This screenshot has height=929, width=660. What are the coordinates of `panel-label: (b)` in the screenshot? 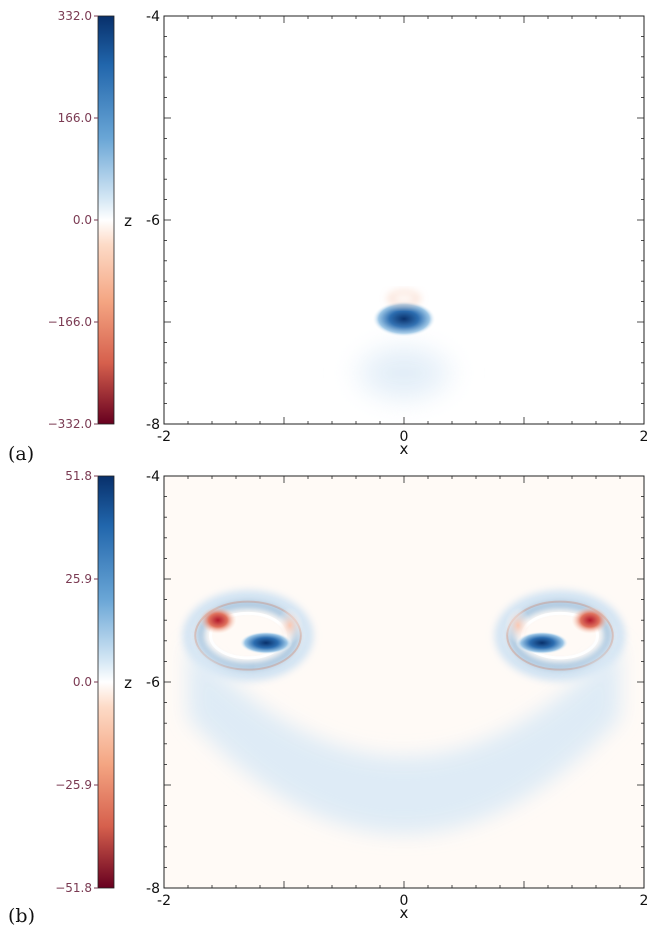 It's located at (21, 916).